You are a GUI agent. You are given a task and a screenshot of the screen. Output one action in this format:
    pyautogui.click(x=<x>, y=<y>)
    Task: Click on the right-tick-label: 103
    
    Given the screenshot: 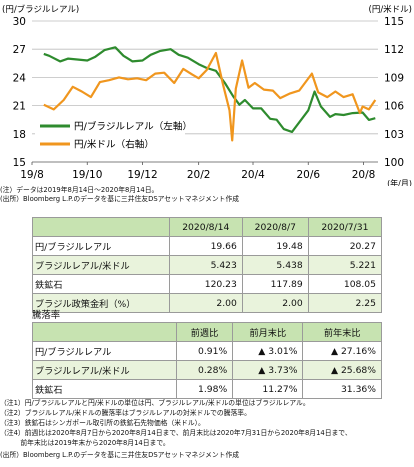 What is the action you would take?
    pyautogui.click(x=394, y=135)
    